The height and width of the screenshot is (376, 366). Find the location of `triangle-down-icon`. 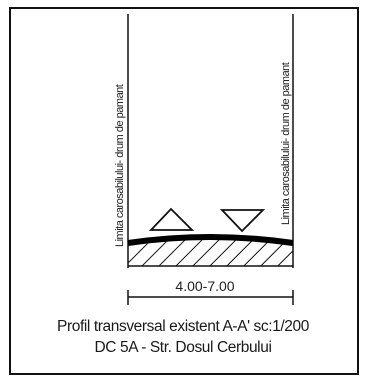

triangle-down-icon is located at coordinates (242, 221).